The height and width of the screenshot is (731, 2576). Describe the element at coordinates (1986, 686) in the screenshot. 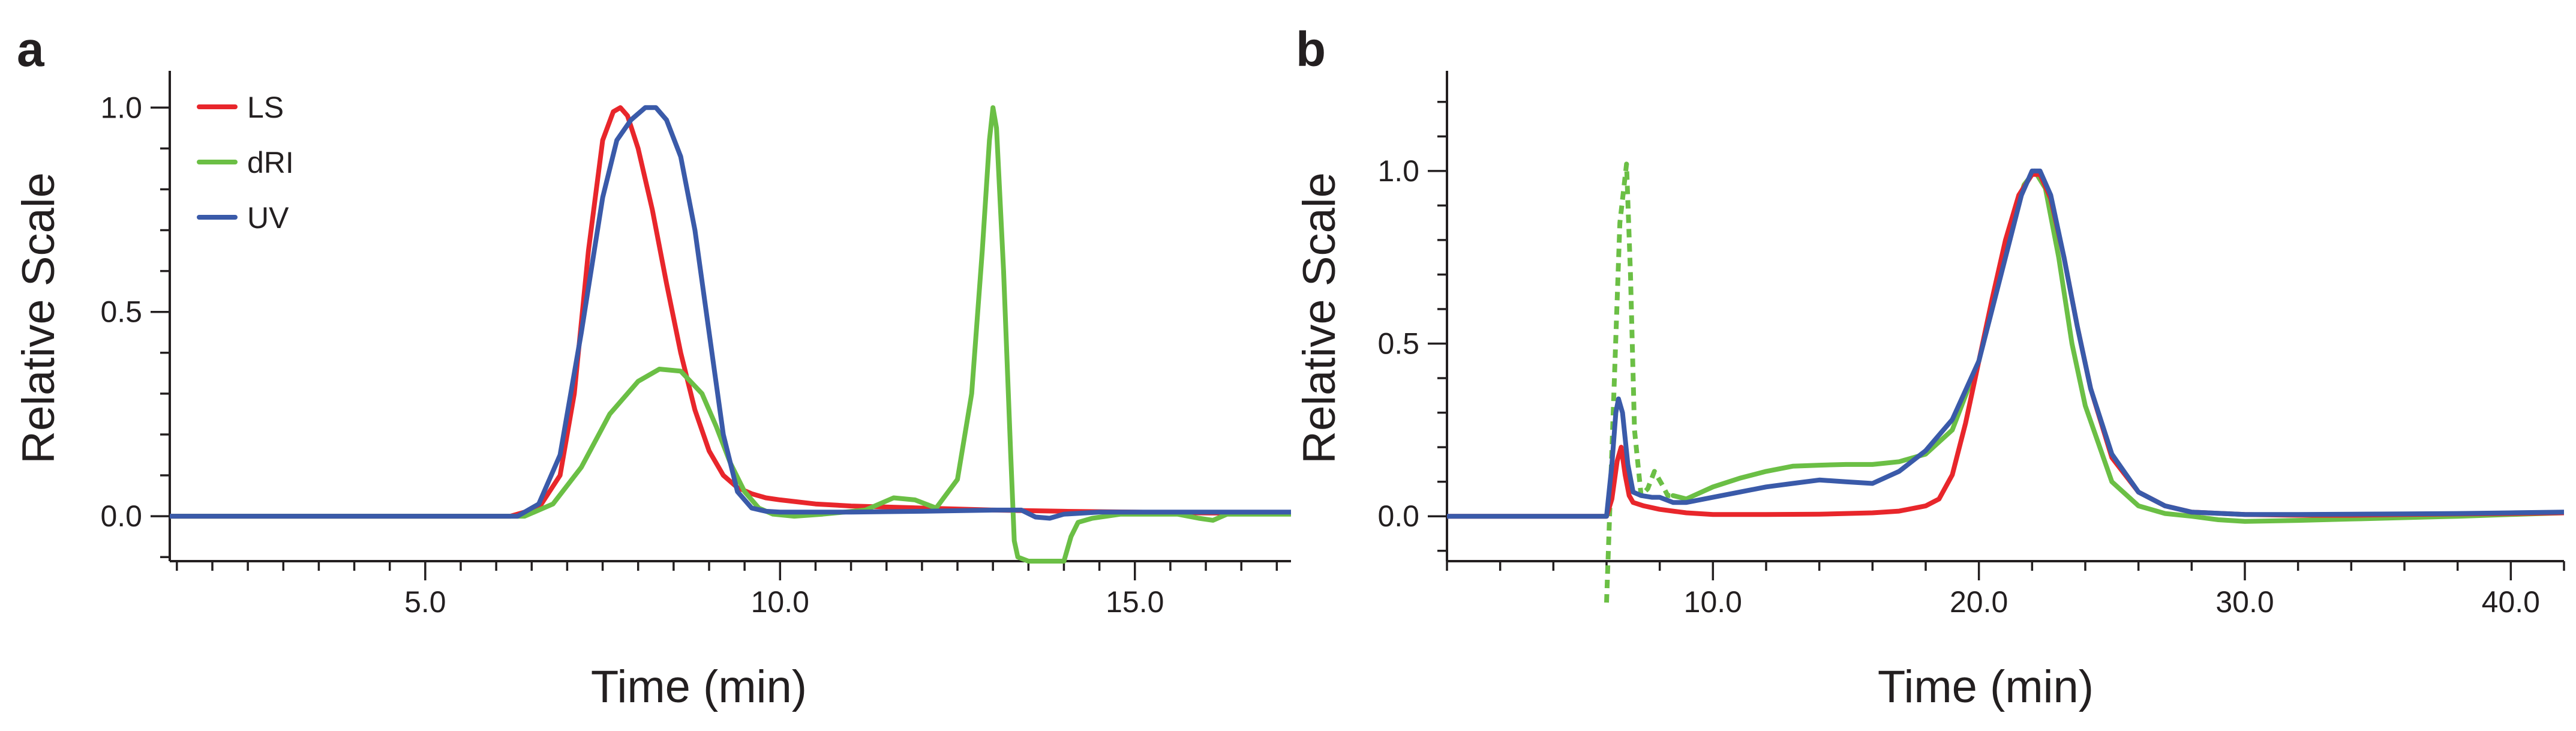

I see `x-axis-title-b: Time (min)` at that location.